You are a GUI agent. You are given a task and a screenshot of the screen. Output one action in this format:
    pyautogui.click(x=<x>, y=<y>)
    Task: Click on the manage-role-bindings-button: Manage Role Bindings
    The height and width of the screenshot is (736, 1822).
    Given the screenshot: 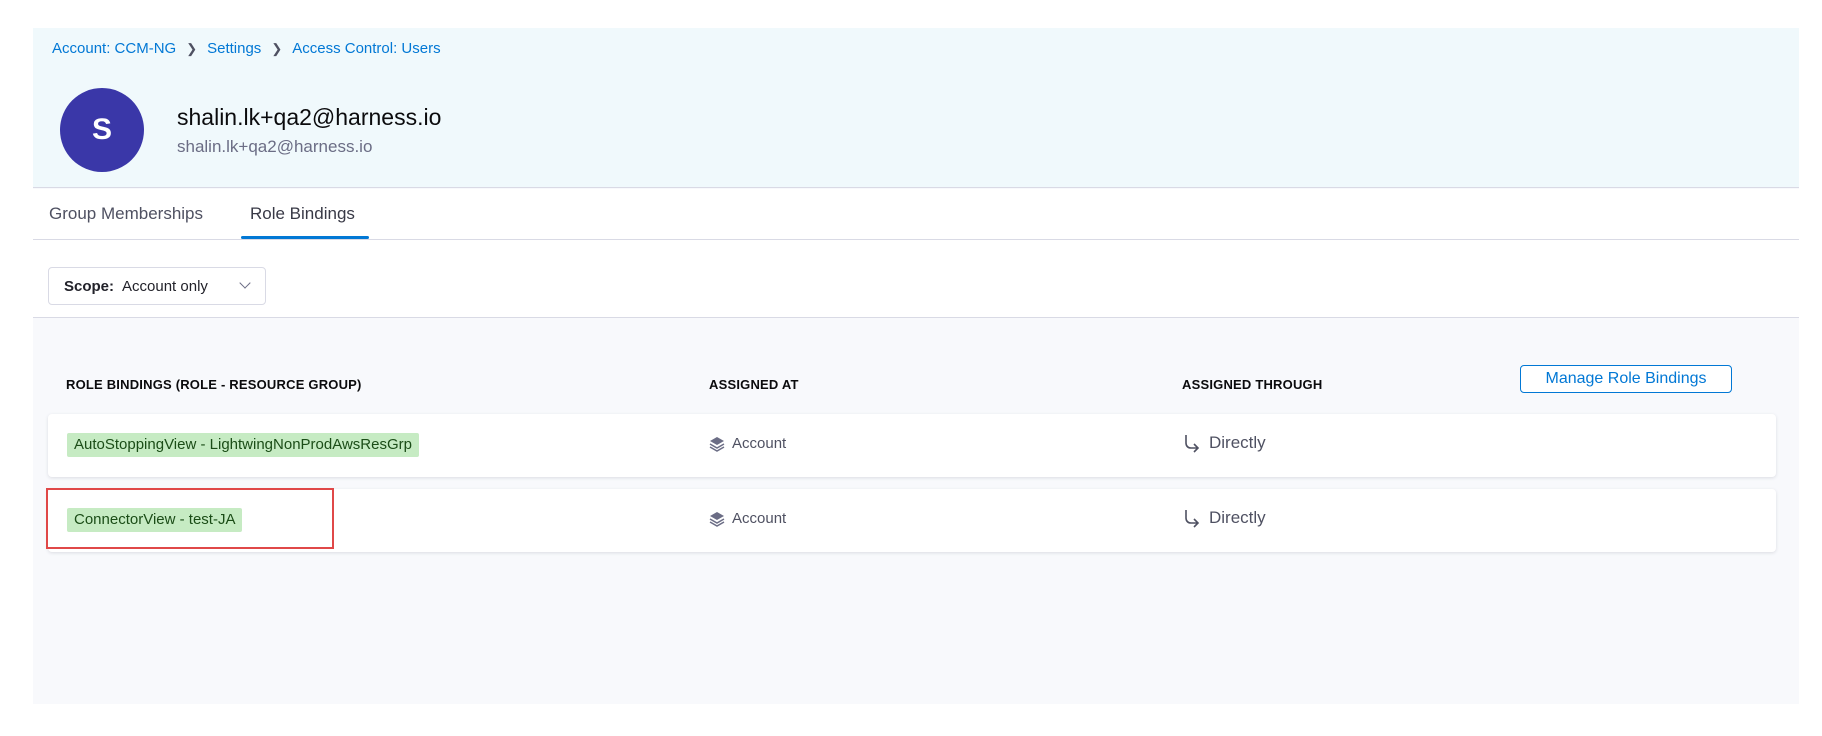 What is the action you would take?
    pyautogui.click(x=1626, y=379)
    